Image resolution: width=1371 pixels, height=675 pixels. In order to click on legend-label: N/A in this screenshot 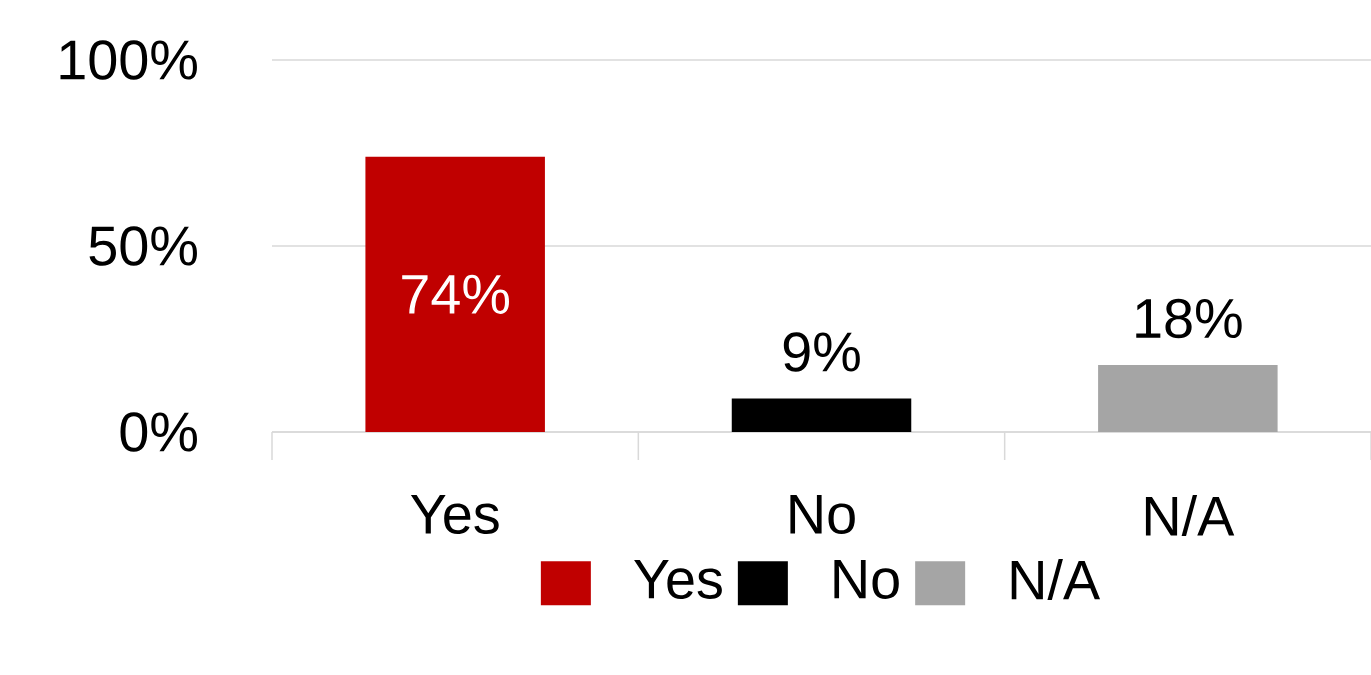, I will do `click(1056, 579)`.